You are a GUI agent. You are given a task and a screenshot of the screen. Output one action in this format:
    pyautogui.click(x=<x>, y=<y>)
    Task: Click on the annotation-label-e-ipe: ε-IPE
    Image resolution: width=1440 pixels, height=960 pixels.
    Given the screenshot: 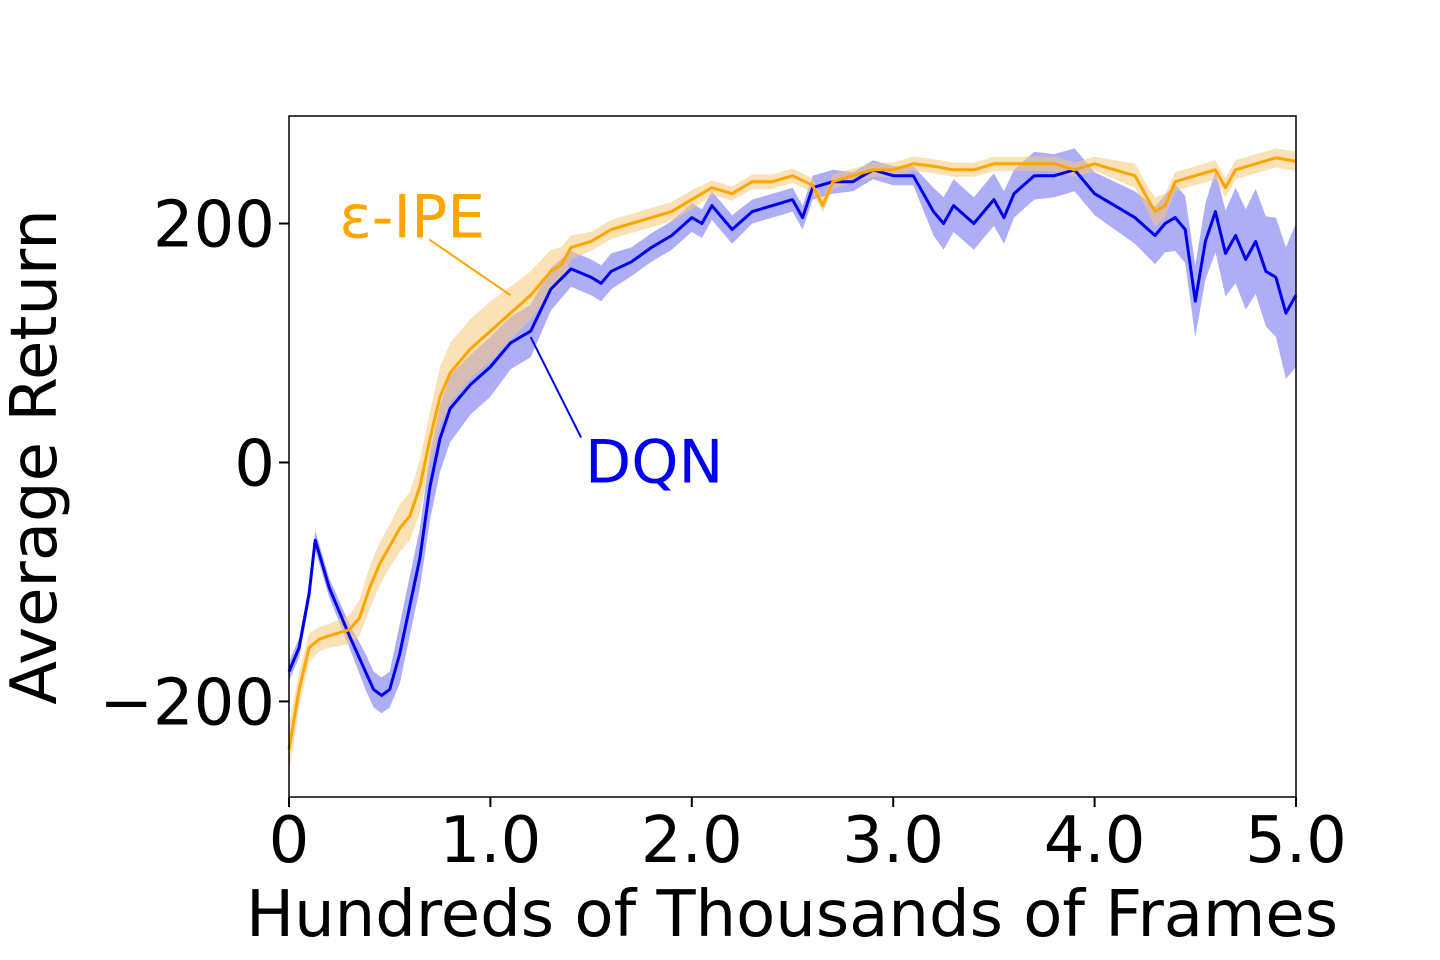 What is the action you would take?
    pyautogui.click(x=412, y=218)
    